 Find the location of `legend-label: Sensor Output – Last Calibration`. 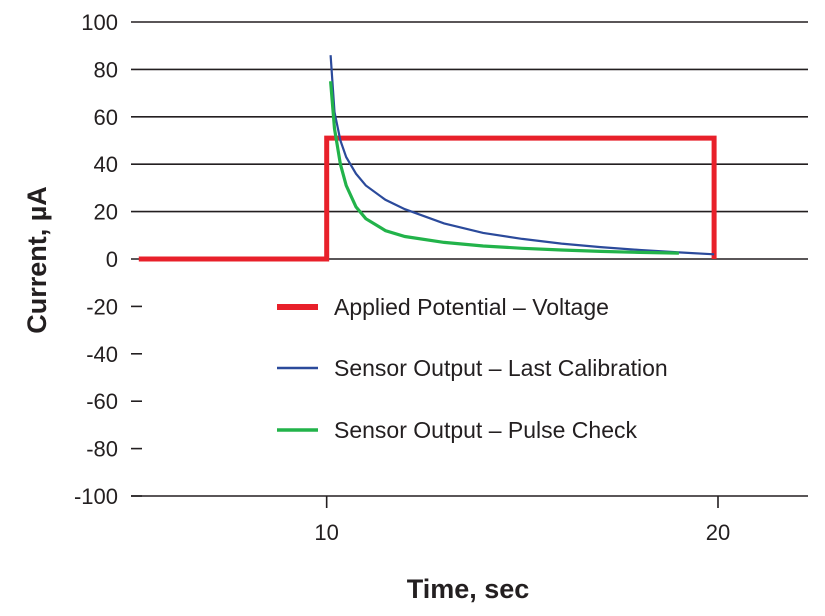

legend-label: Sensor Output – Last Calibration is located at coordinates (501, 368).